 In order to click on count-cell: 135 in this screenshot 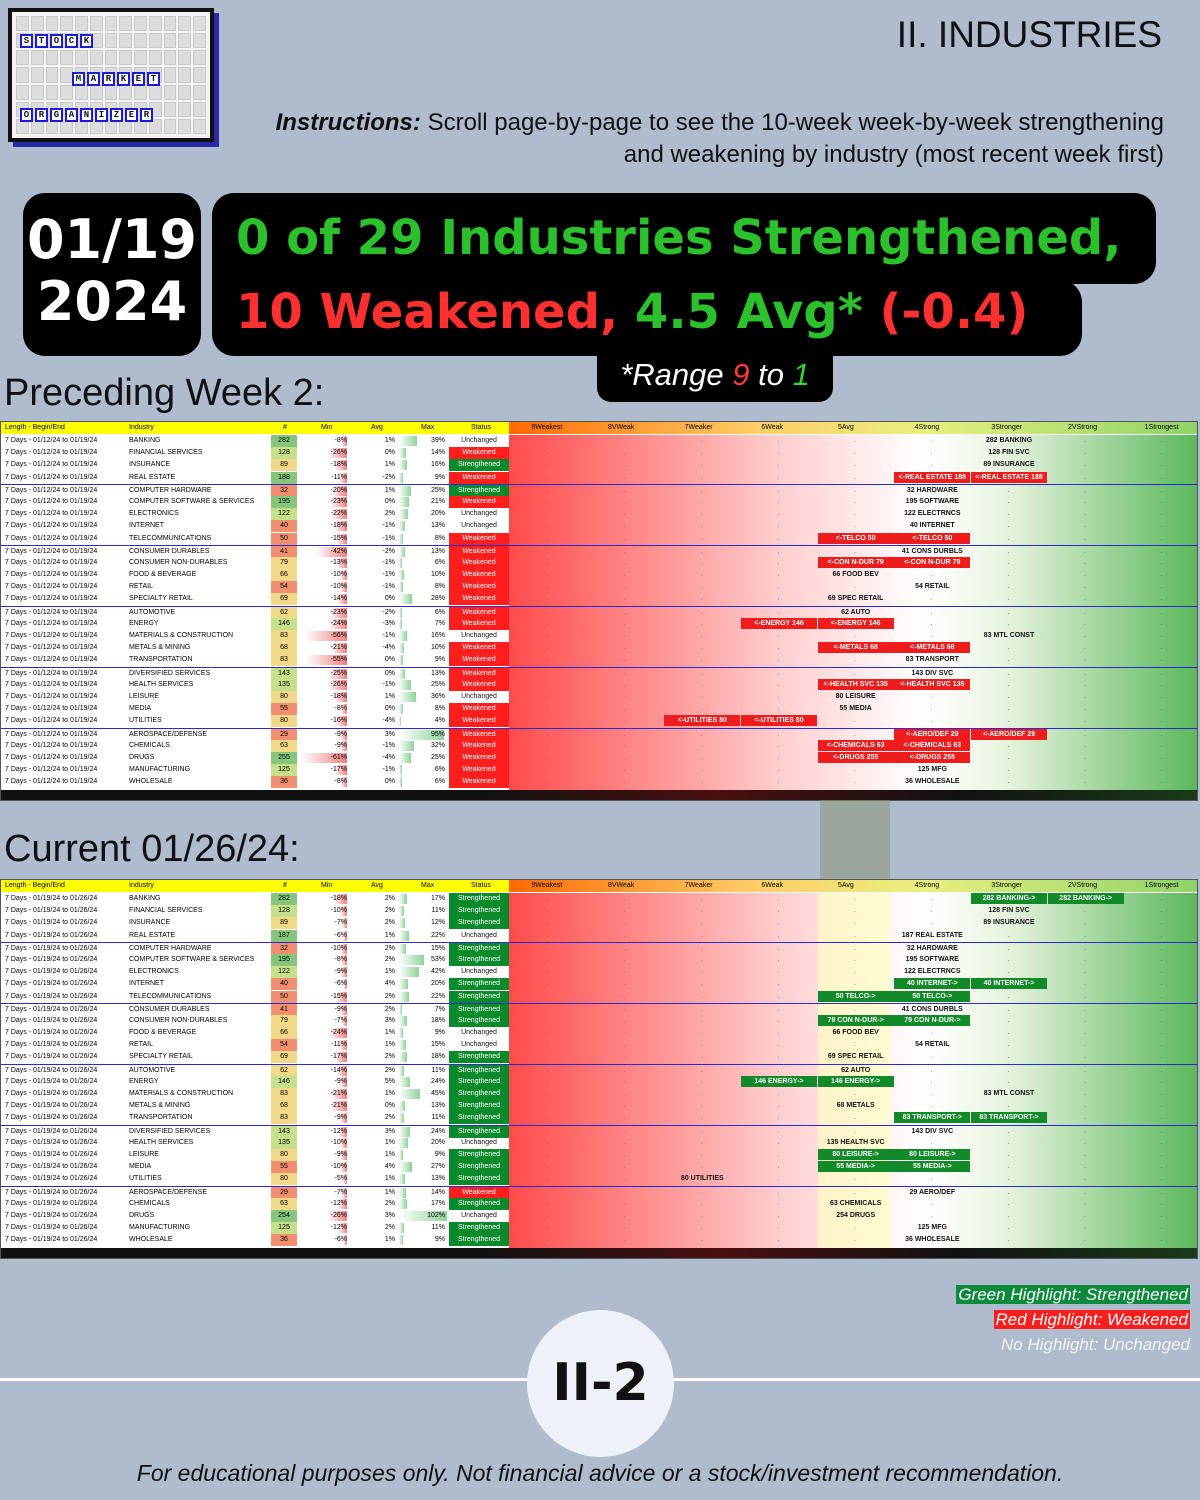, I will do `click(284, 684)`.